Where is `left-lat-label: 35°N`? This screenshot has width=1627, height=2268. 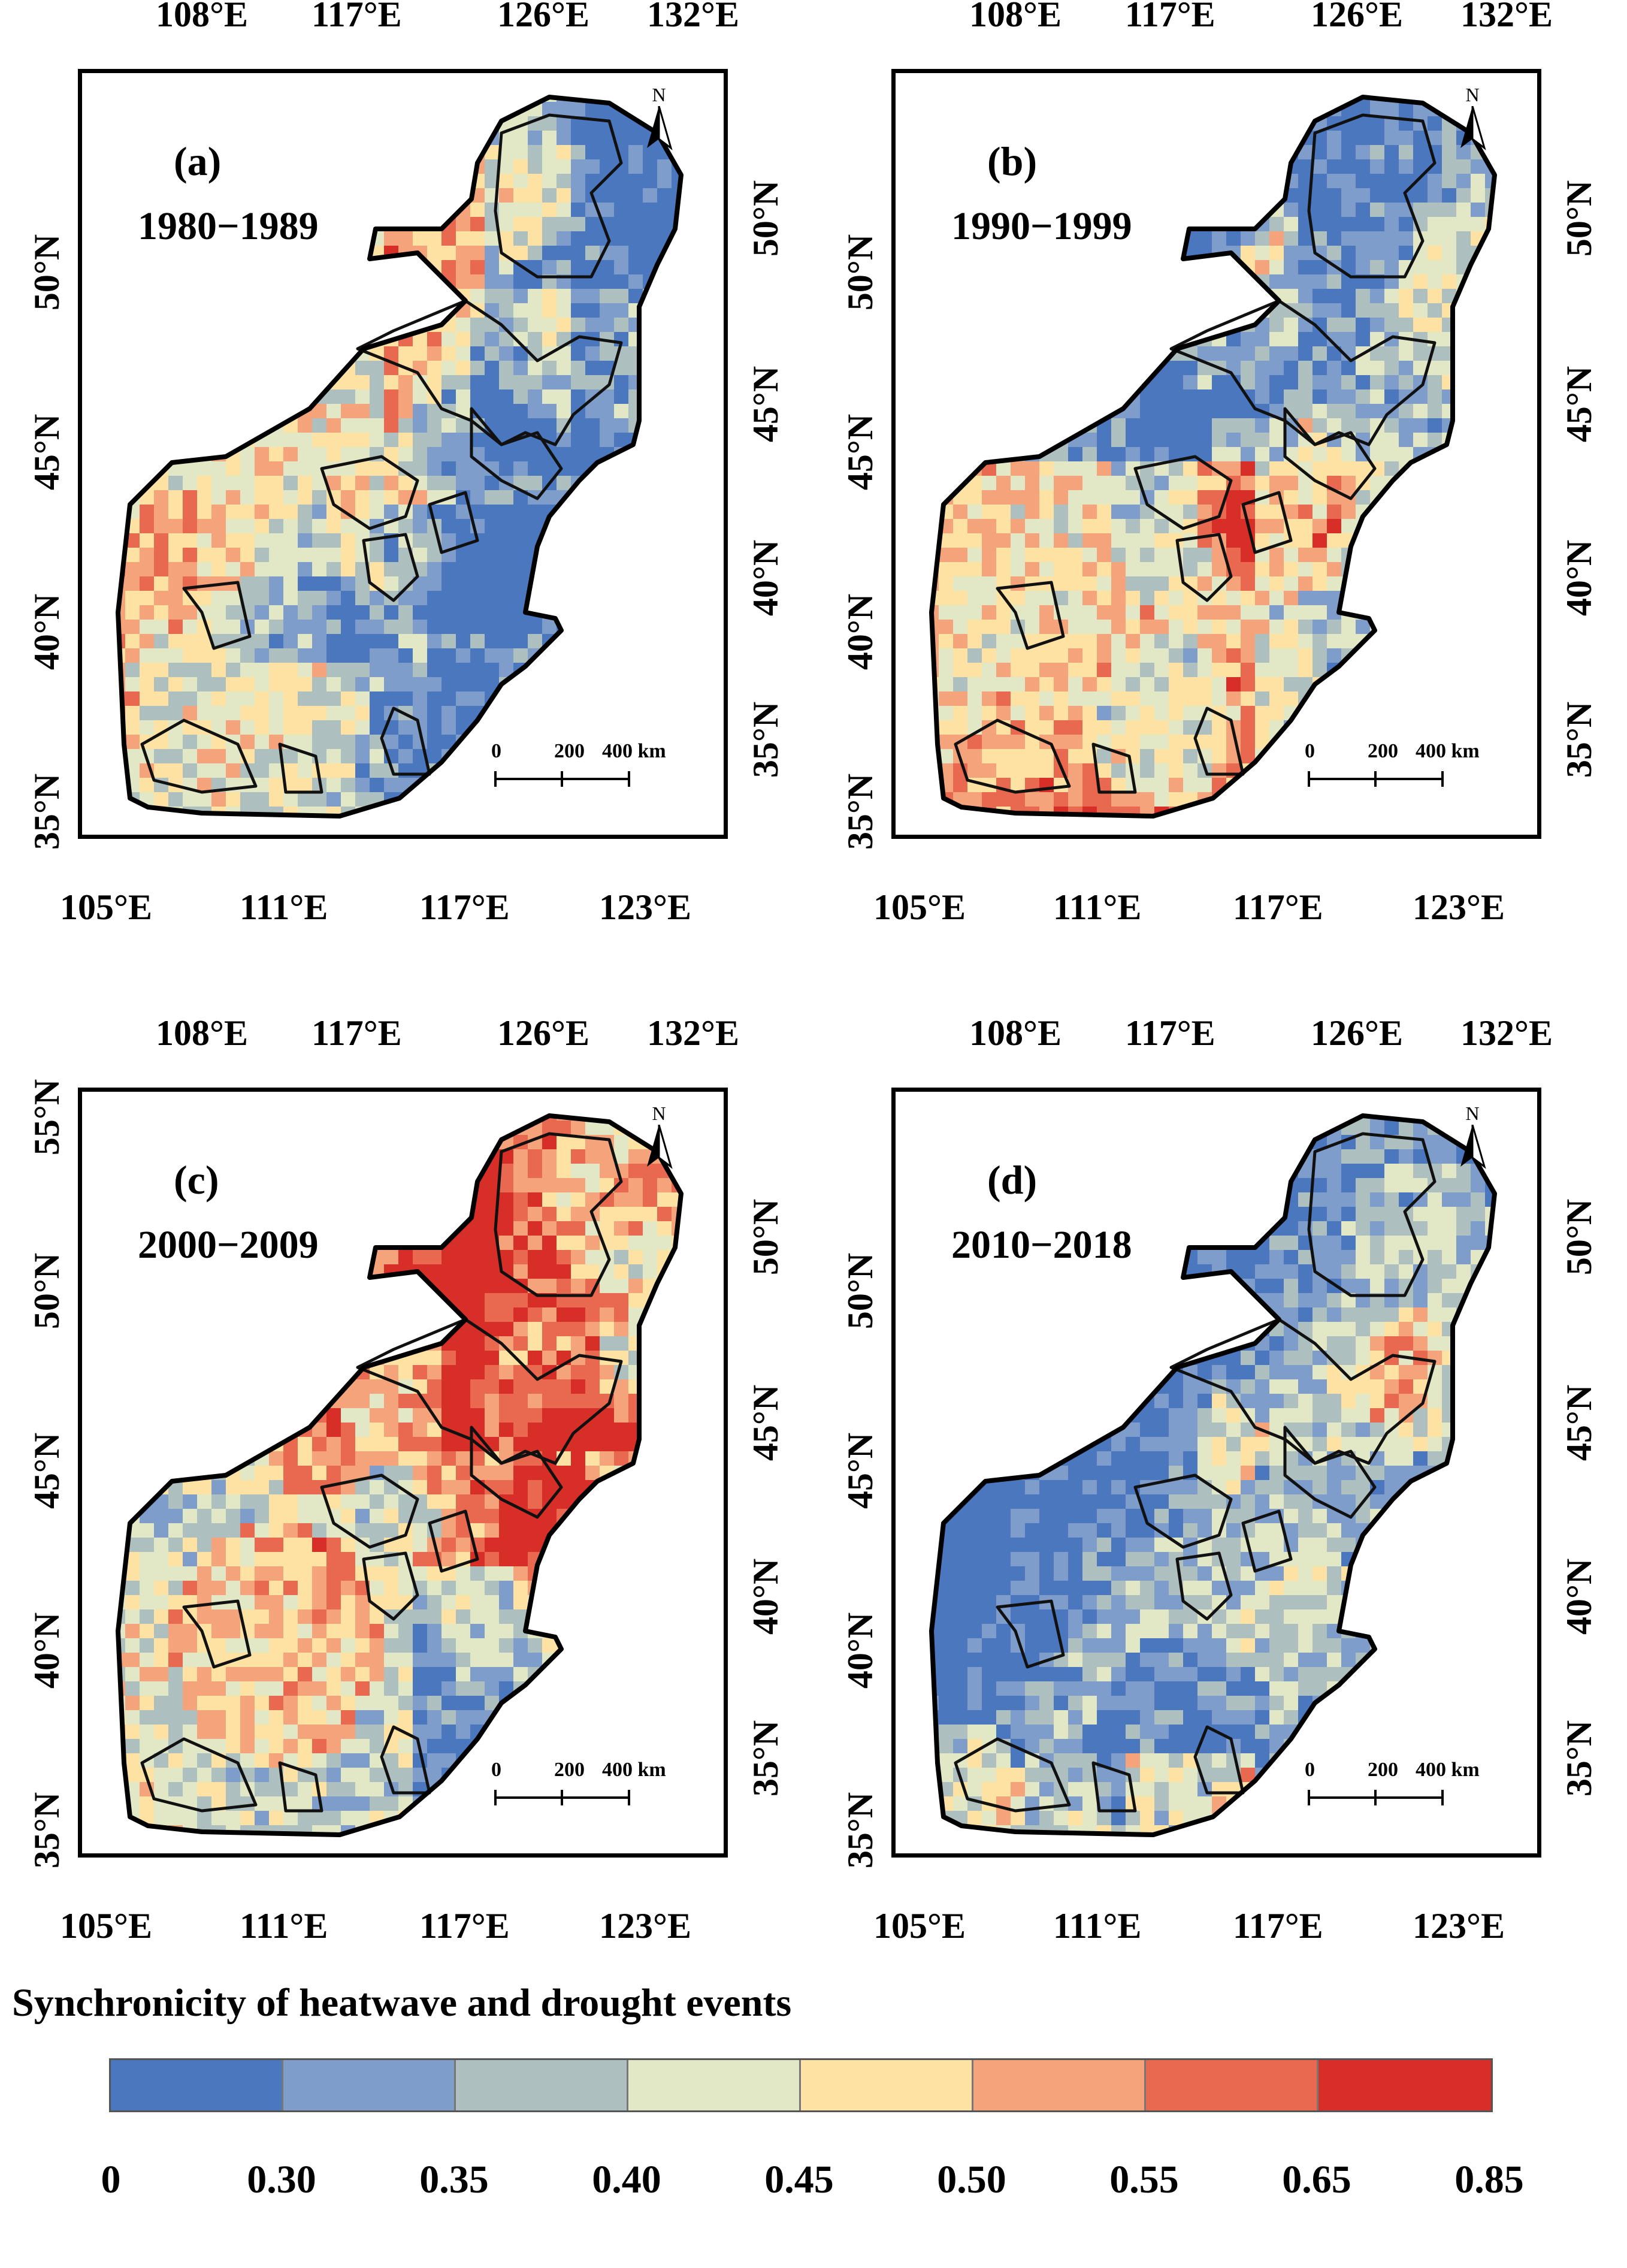 left-lat-label: 35°N is located at coordinates (47, 811).